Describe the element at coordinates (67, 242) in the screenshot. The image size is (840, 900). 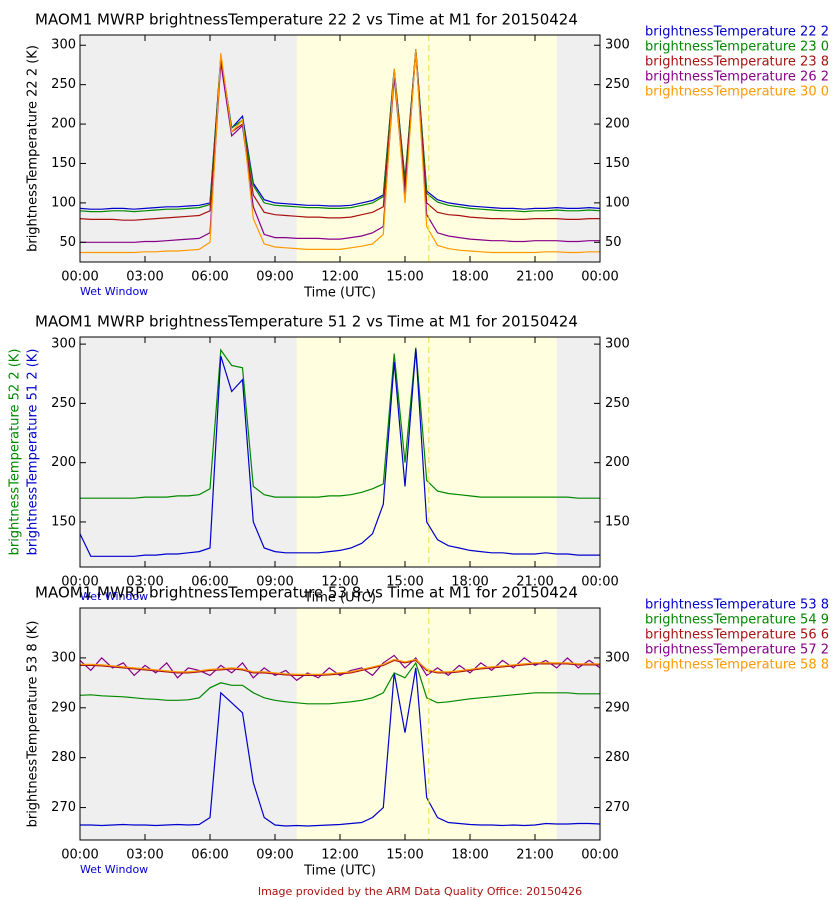
I see `y-tick-label: 50` at that location.